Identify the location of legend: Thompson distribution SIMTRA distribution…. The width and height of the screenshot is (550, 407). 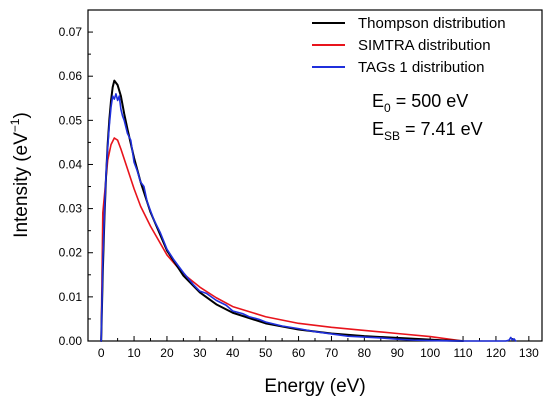
(409, 45).